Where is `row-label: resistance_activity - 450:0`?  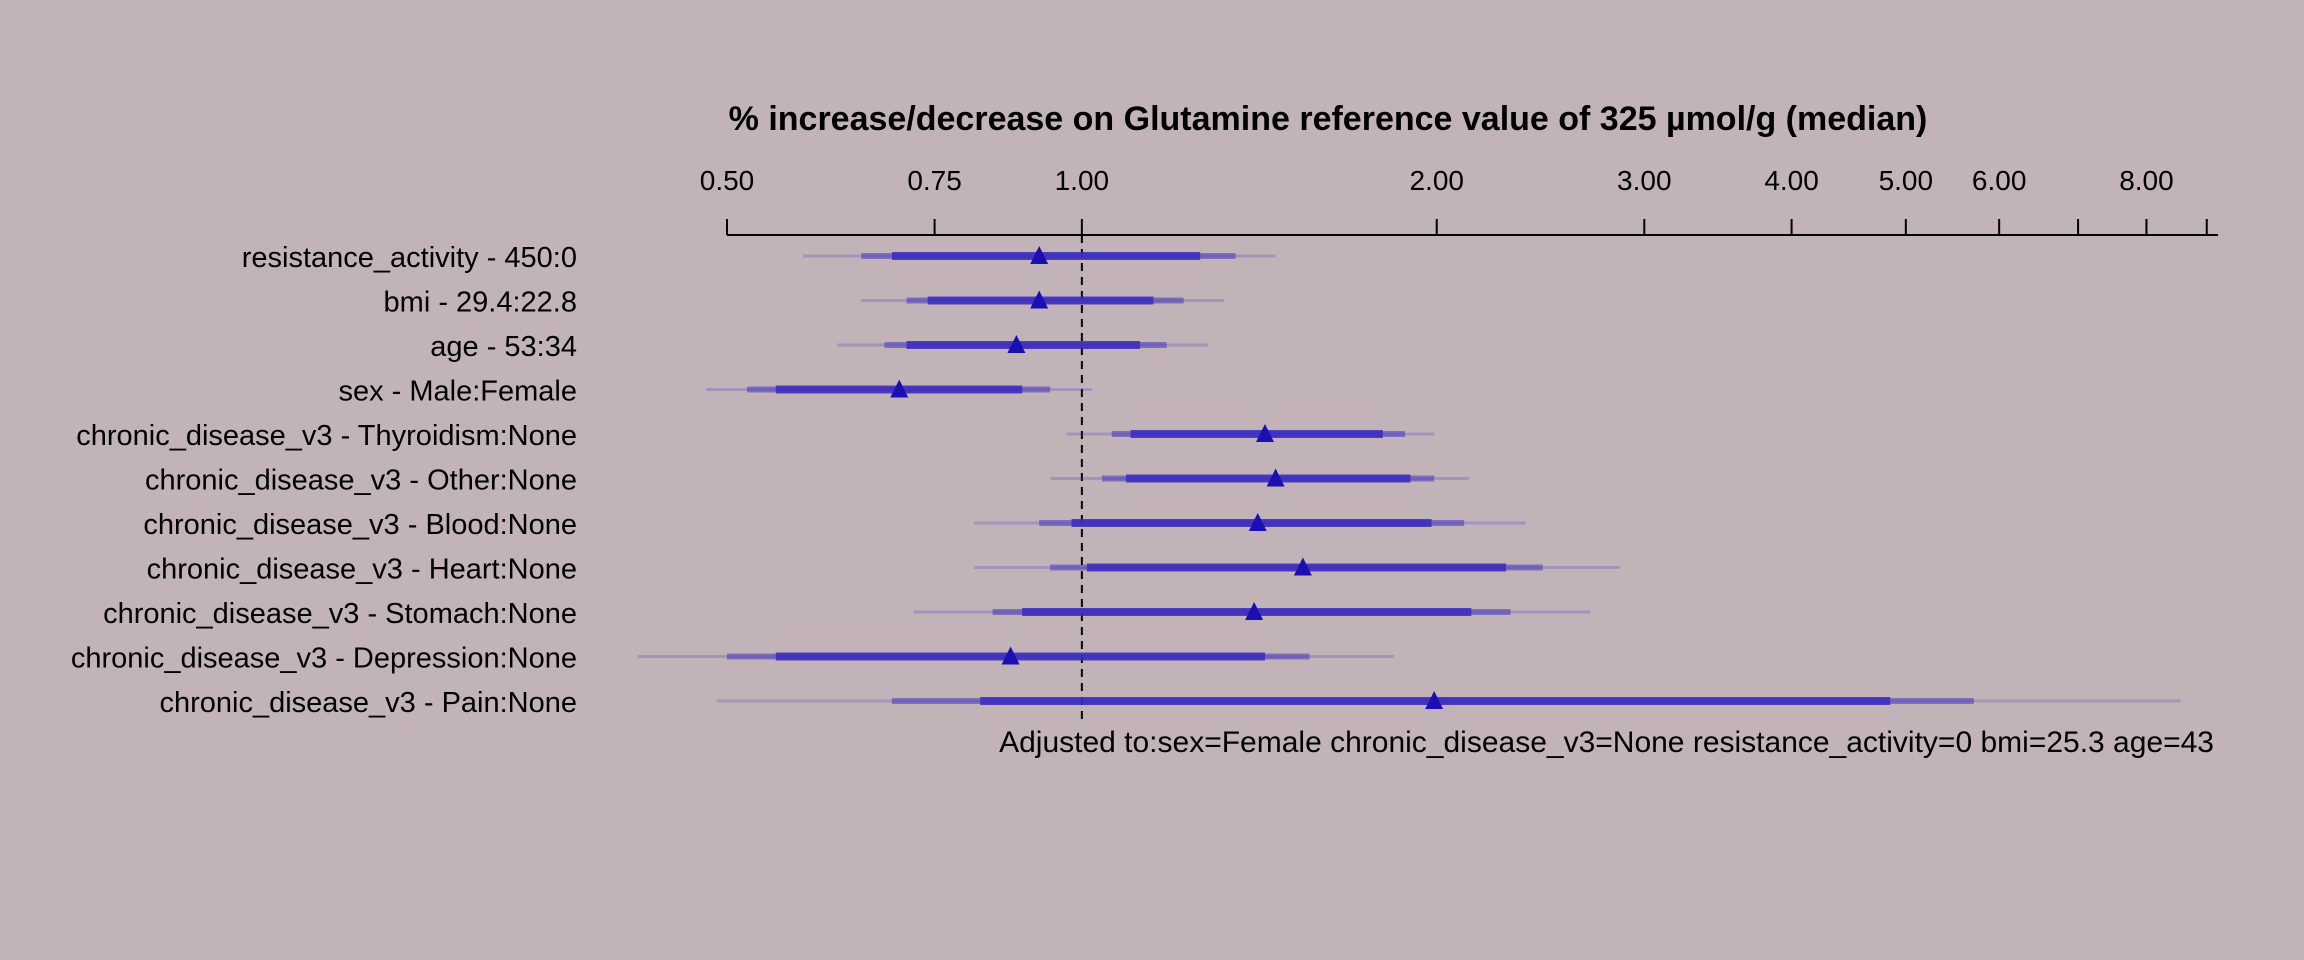 row-label: resistance_activity - 450:0 is located at coordinates (409, 258).